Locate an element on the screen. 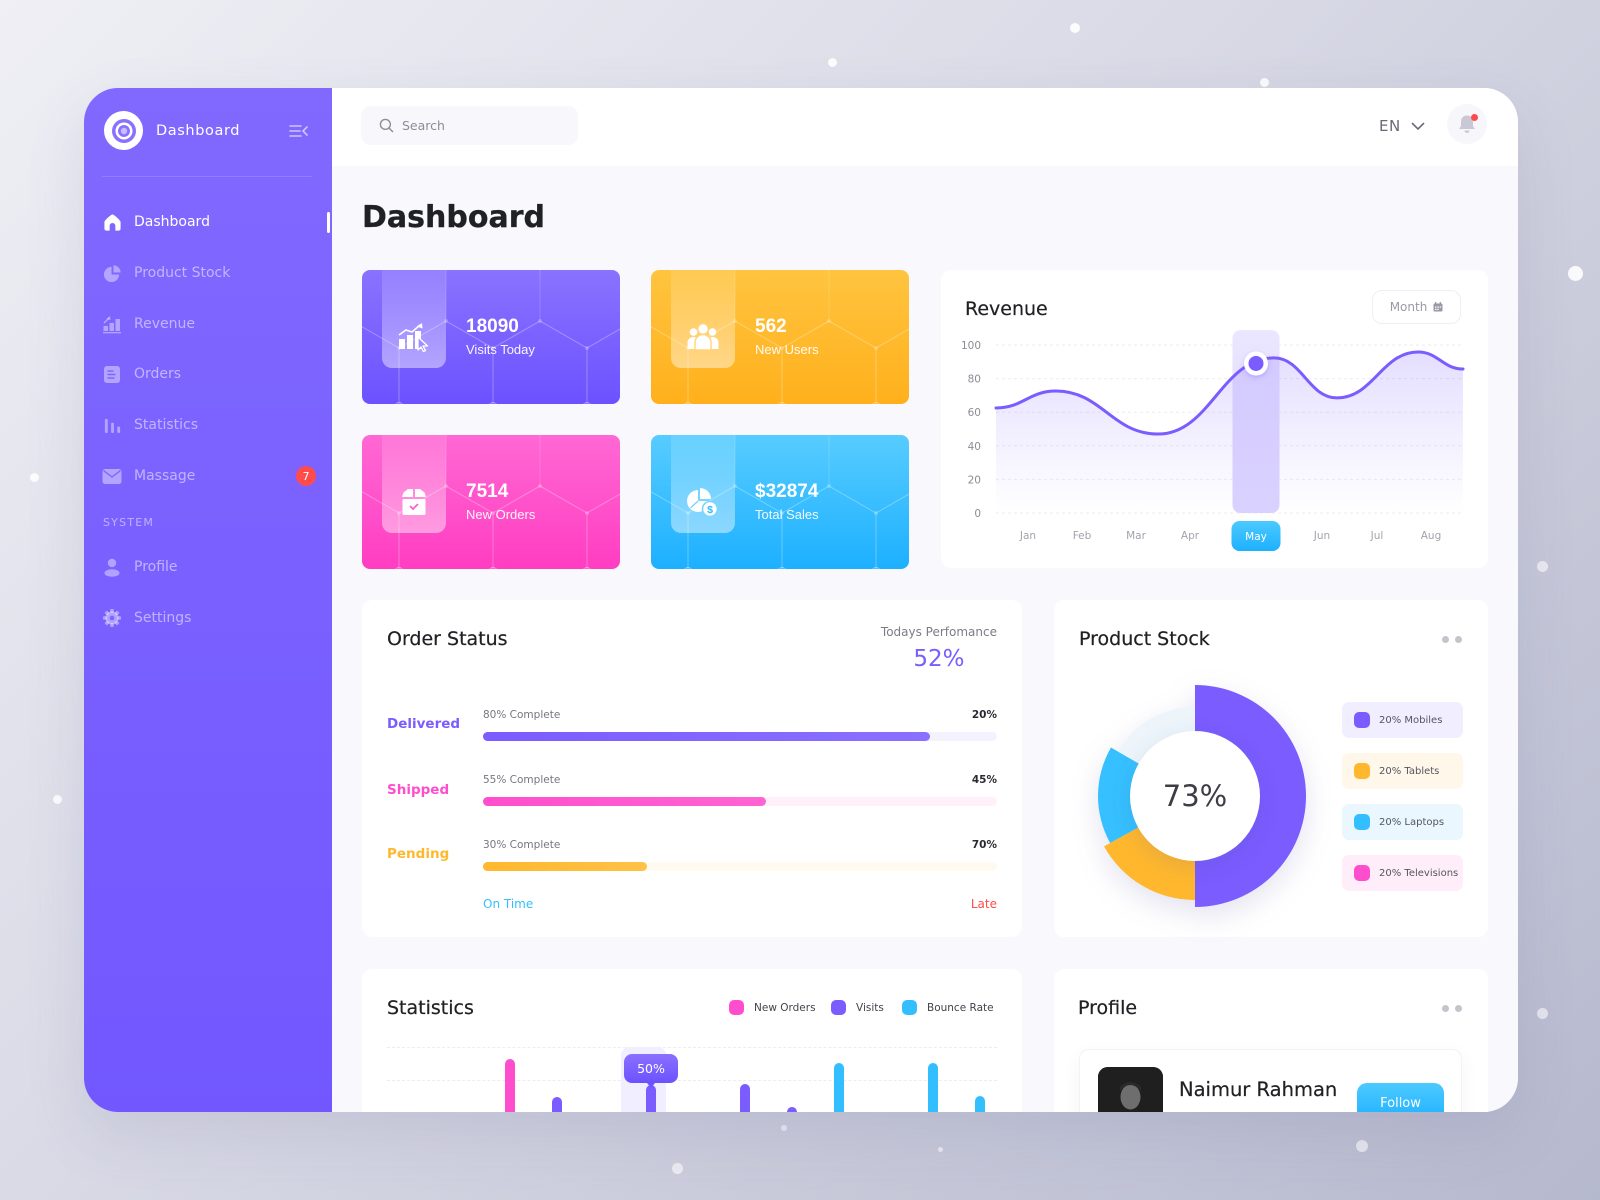 The image size is (1600, 1200). complete-text: 55% Complete is located at coordinates (522, 780).